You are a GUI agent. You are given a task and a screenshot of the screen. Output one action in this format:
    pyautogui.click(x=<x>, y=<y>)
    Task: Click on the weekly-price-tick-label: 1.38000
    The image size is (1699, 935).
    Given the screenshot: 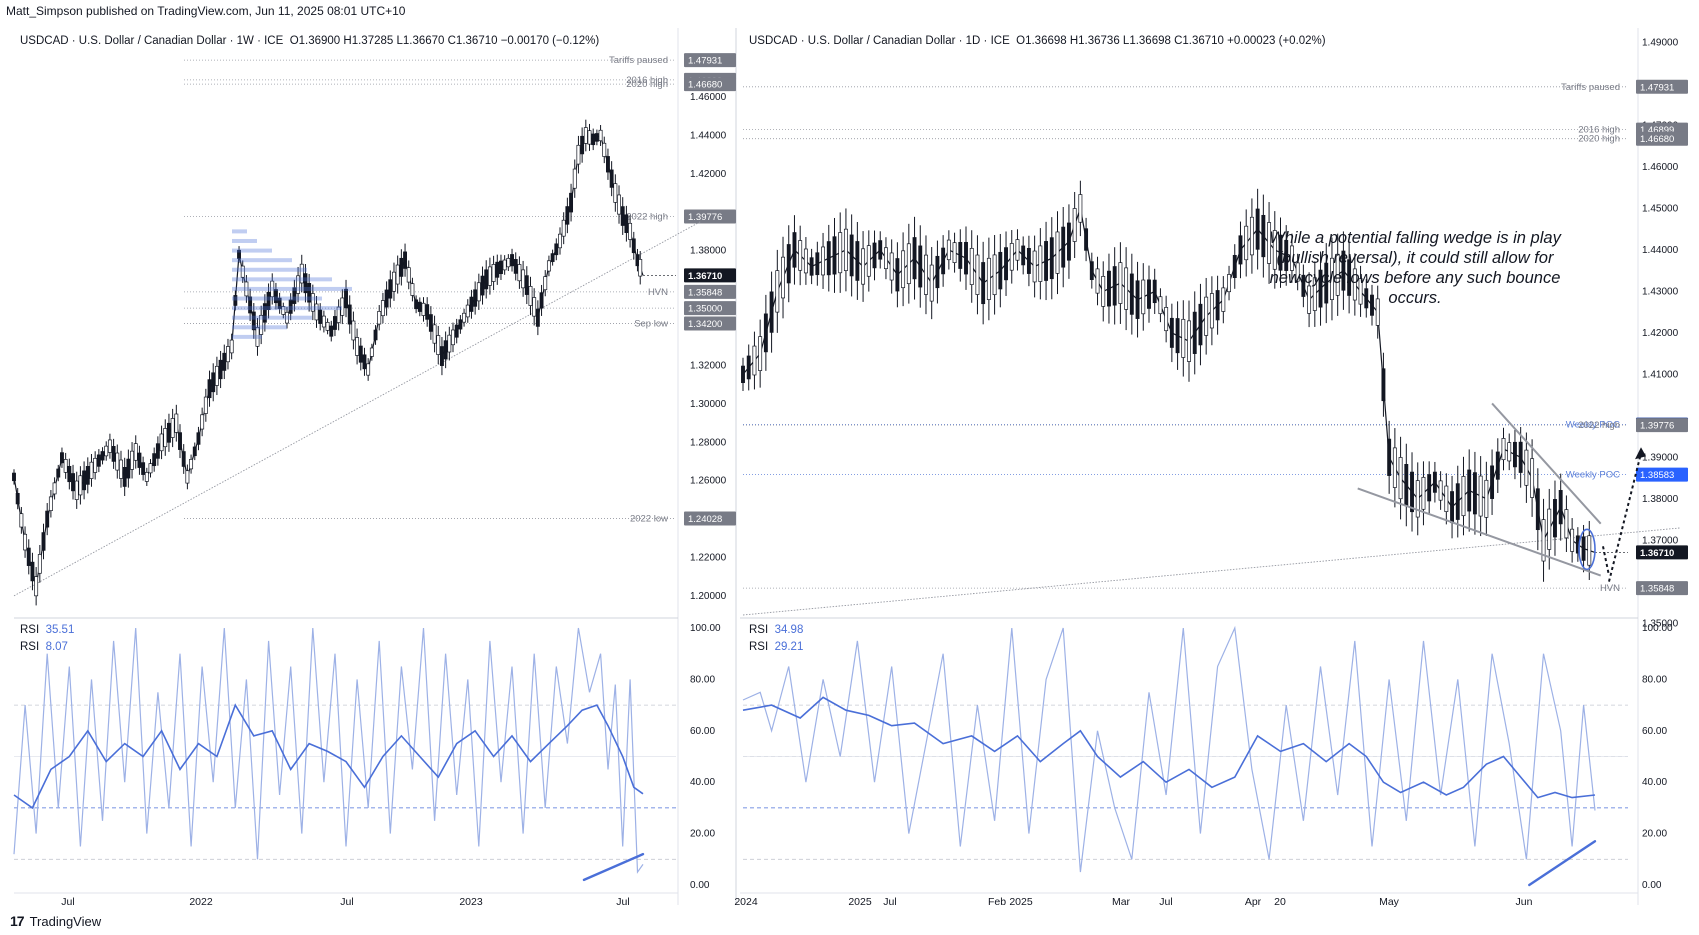 What is the action you would take?
    pyautogui.click(x=708, y=251)
    